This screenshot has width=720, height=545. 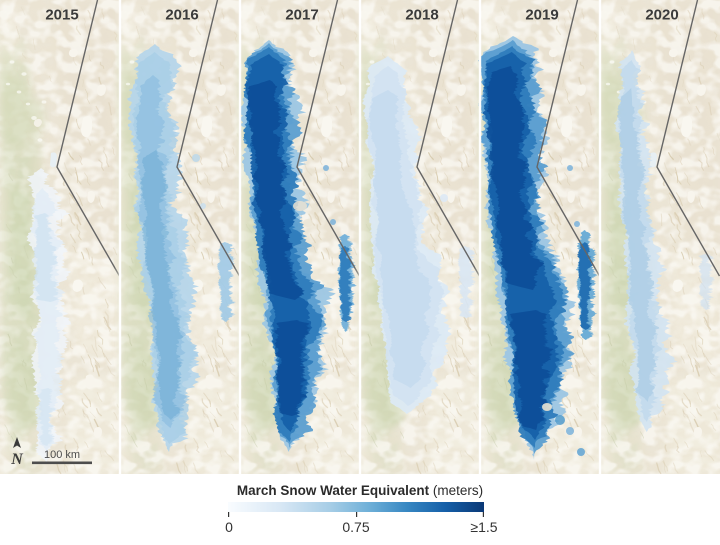 What do you see at coordinates (301, 15) in the screenshot?
I see `svg-text: 2017` at bounding box center [301, 15].